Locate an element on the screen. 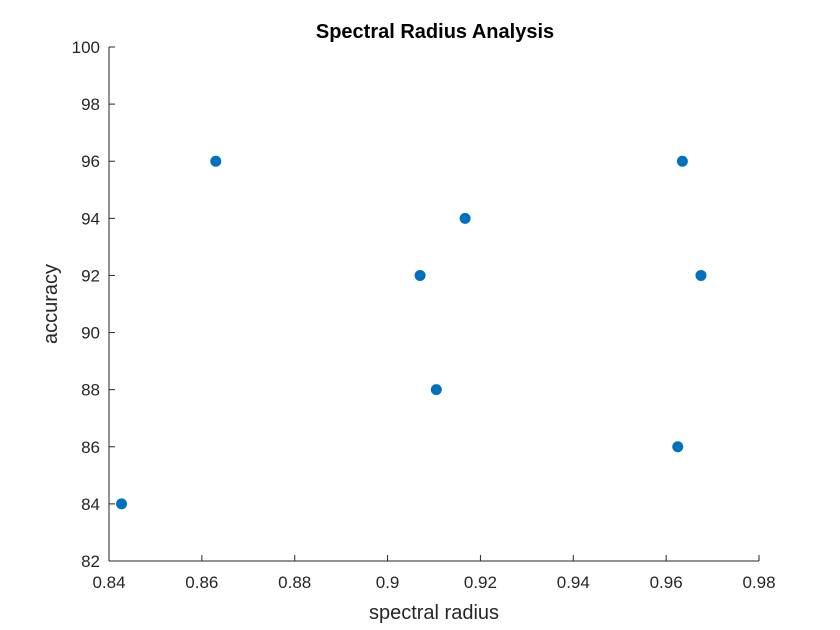 The image size is (840, 630). y-tick-label: 82 is located at coordinates (90, 561).